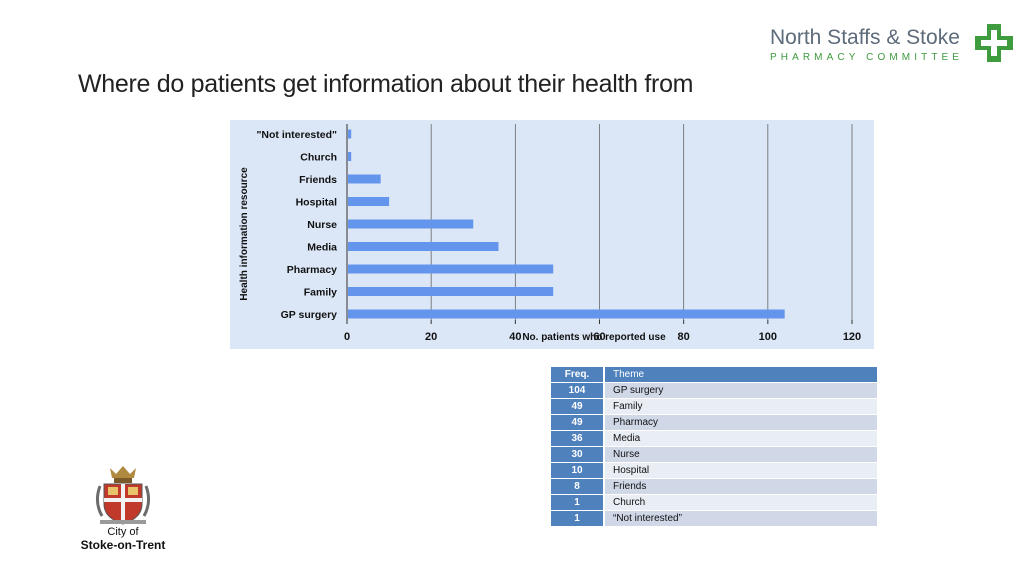 The width and height of the screenshot is (1024, 576). Describe the element at coordinates (312, 270) in the screenshot. I see `y-tick-label: Pharmacy` at that location.